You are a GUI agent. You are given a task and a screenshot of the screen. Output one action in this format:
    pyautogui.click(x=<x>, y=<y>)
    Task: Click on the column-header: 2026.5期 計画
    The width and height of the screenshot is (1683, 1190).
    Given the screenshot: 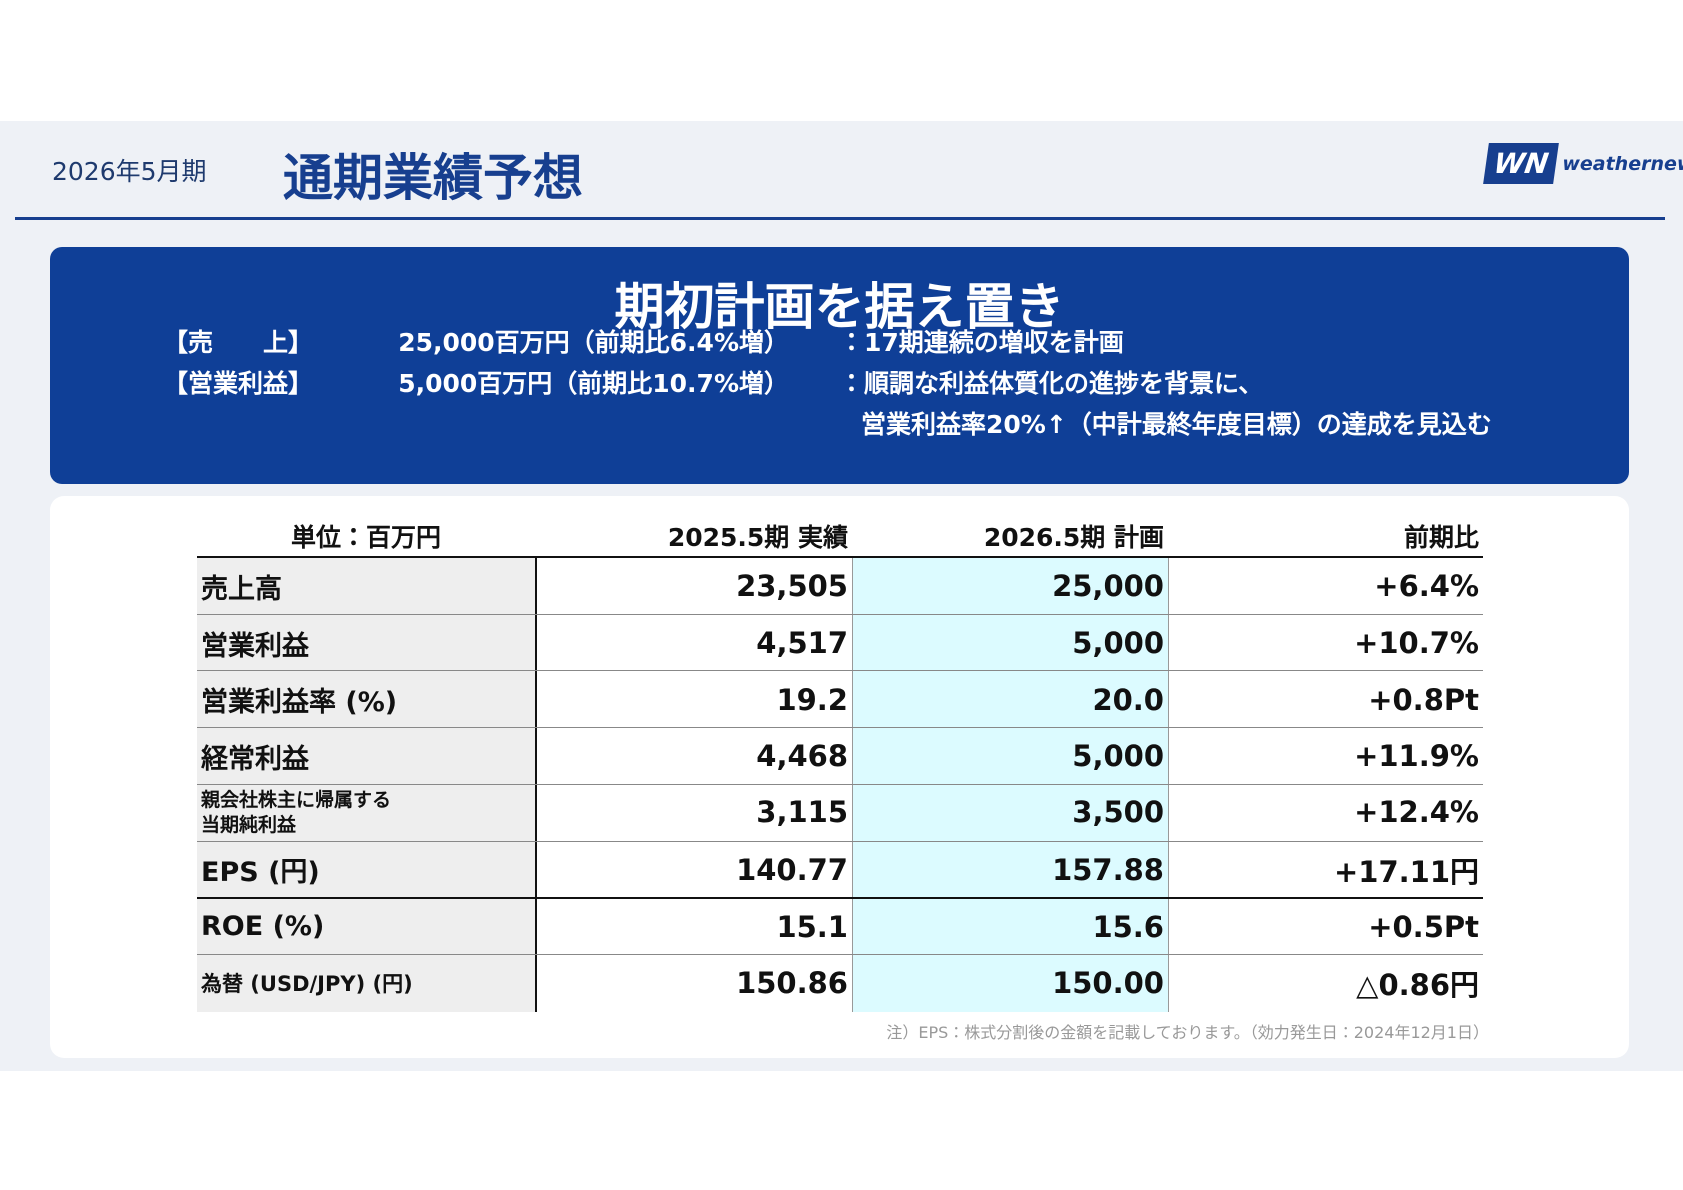 What is the action you would take?
    pyautogui.click(x=1073, y=537)
    